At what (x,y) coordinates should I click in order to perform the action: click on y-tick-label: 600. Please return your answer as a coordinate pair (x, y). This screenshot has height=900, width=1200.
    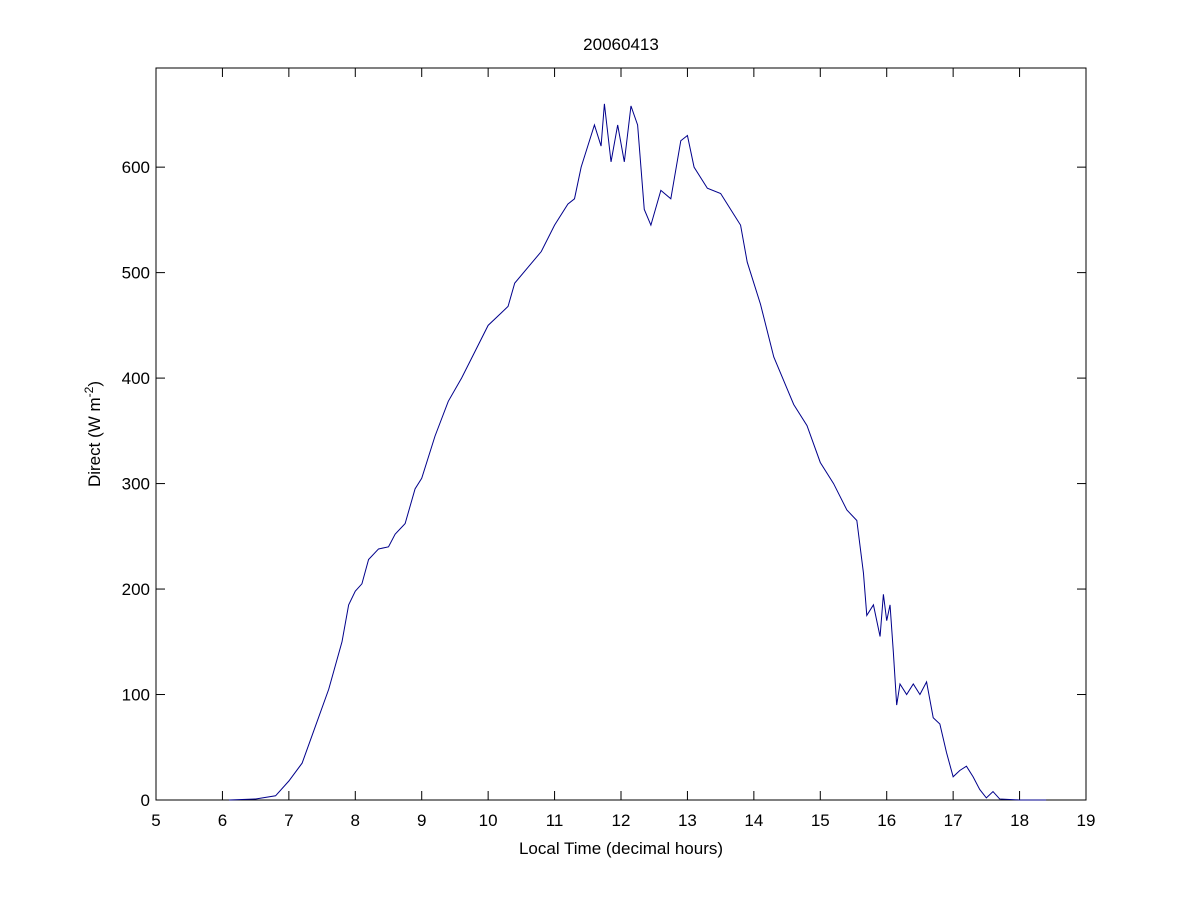
    Looking at the image, I should click on (136, 167).